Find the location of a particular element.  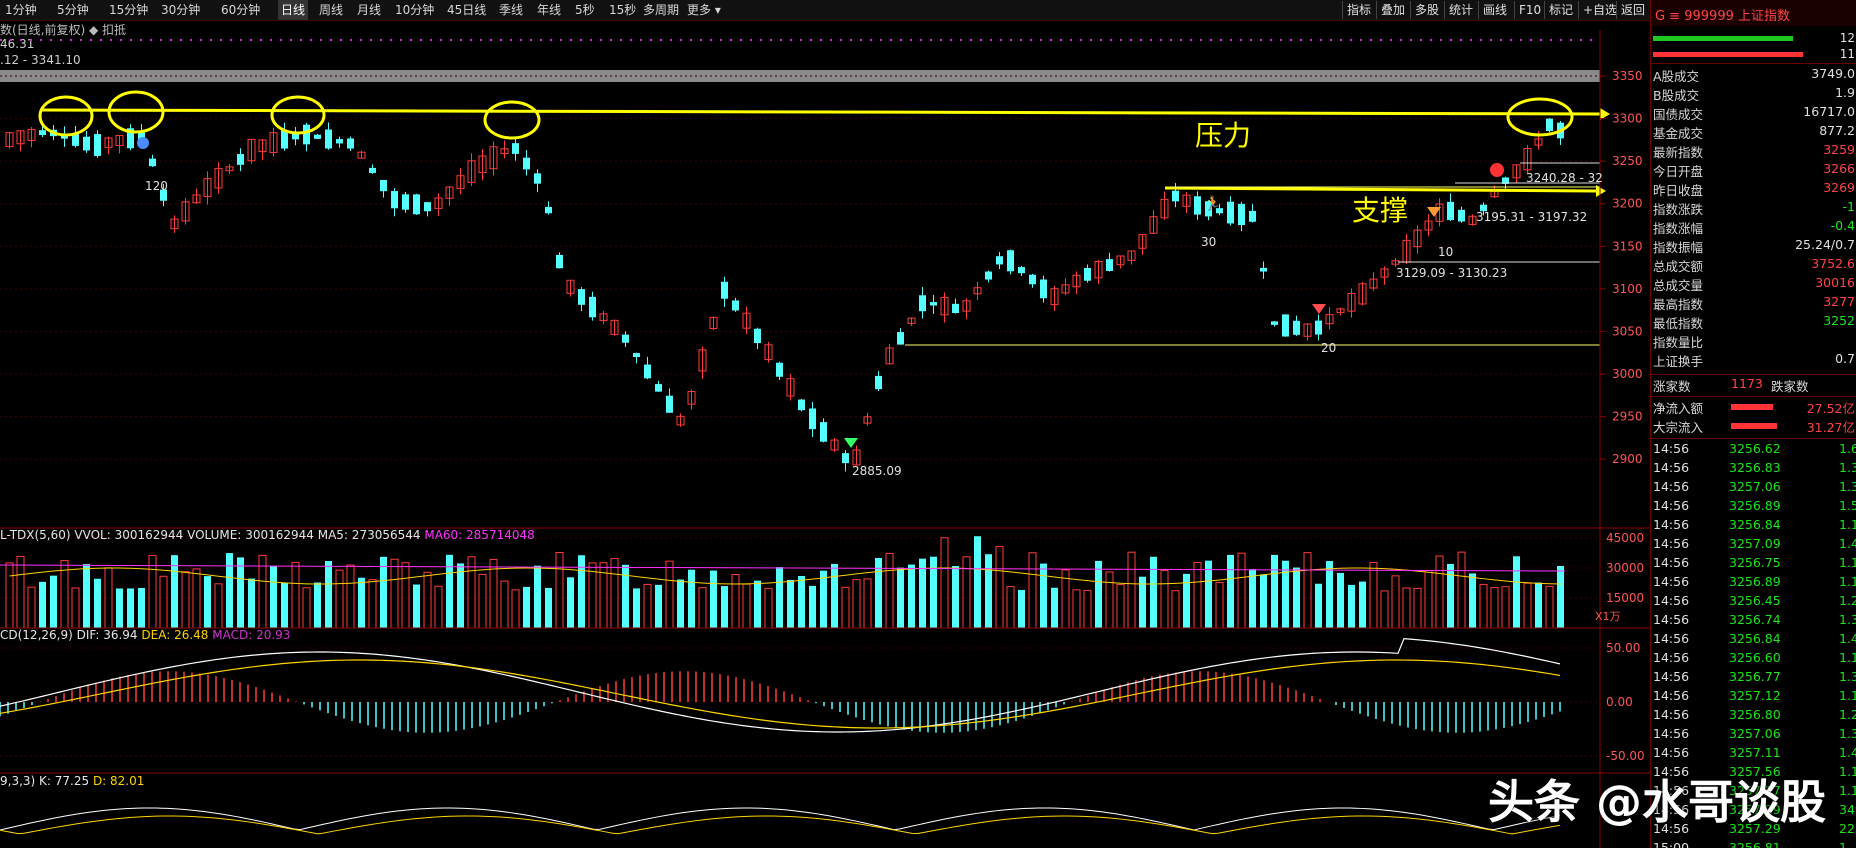

tick-price: 3256.77 is located at coordinates (1755, 676).